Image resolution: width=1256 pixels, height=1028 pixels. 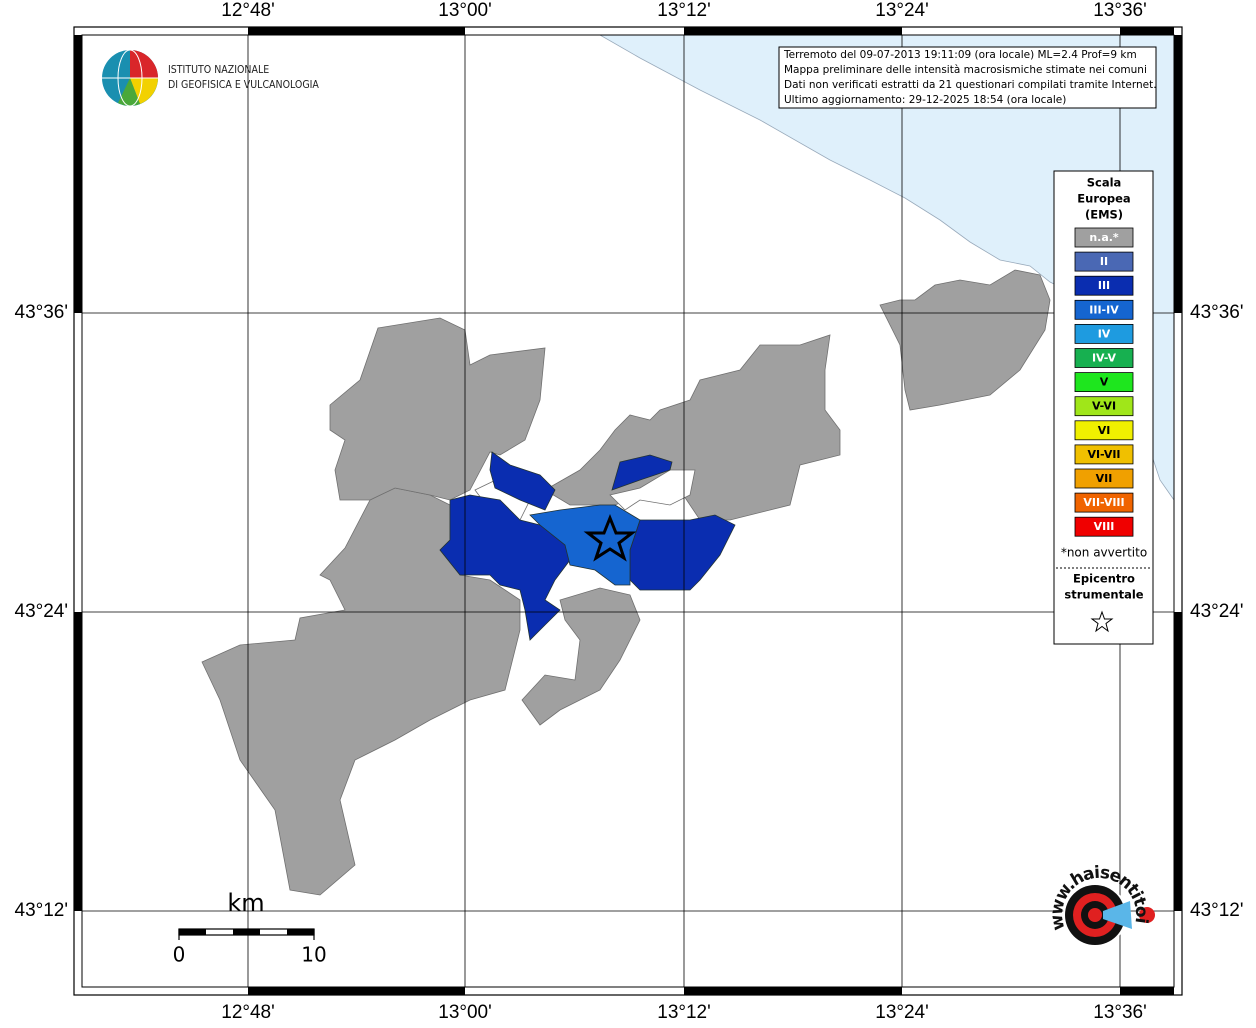 I want to click on no-data-area, so click(x=652, y=490).